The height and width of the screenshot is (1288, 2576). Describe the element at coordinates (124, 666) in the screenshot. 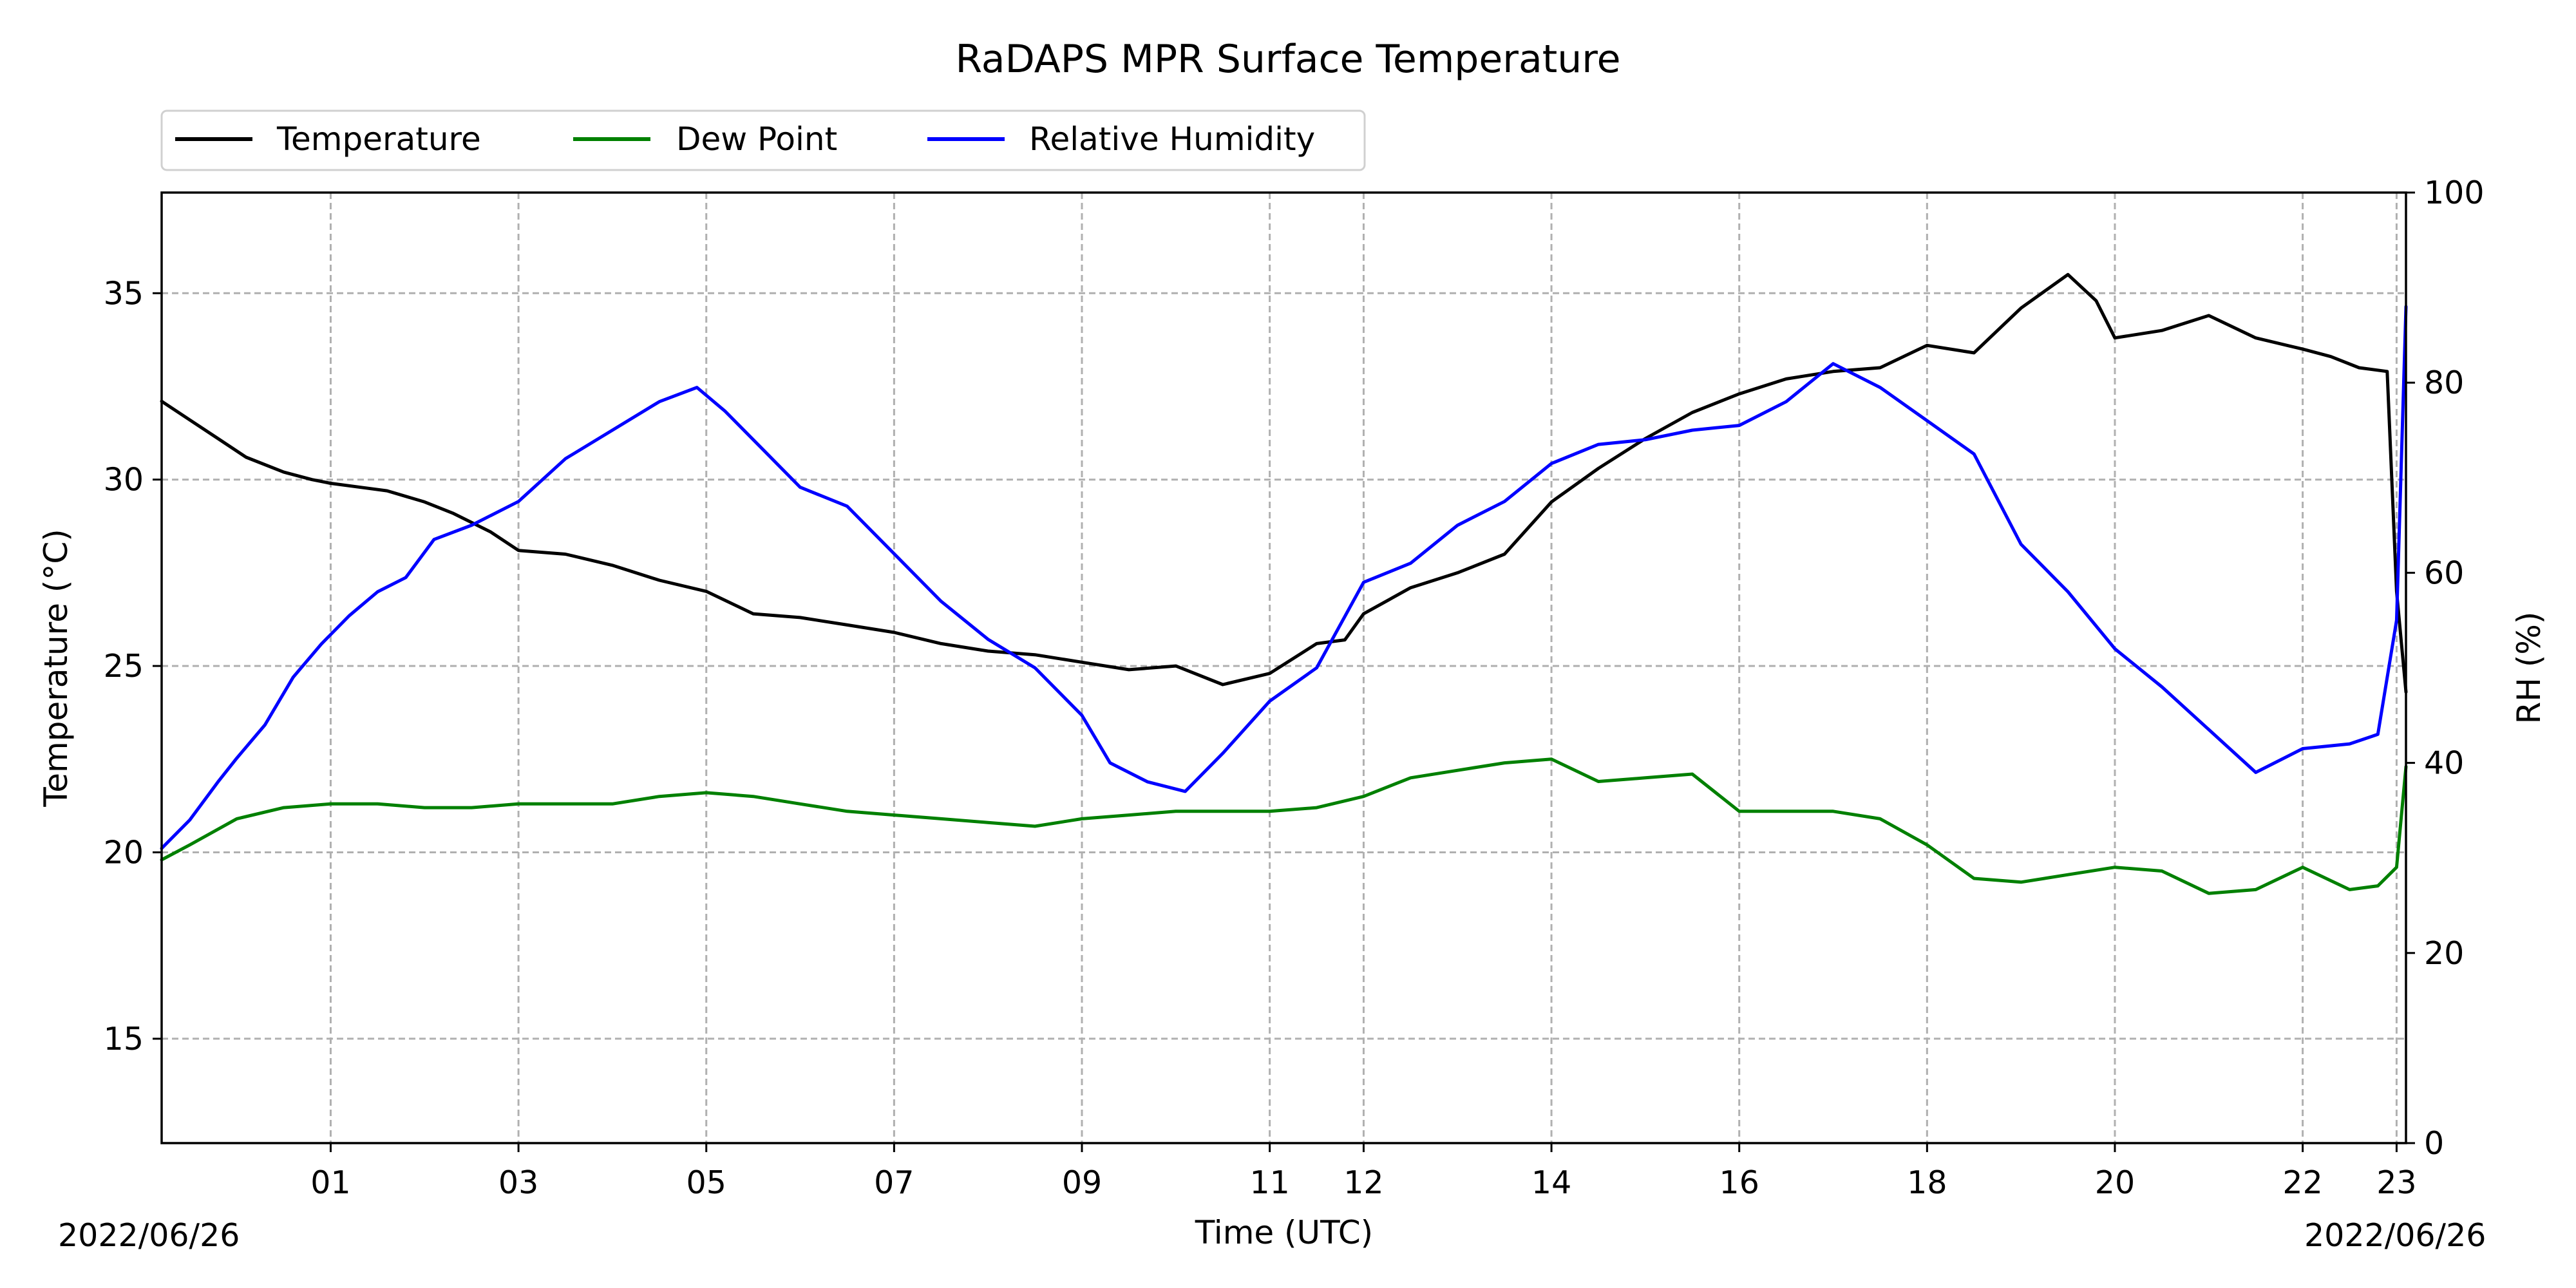

I see `y-tick-label: 25` at that location.